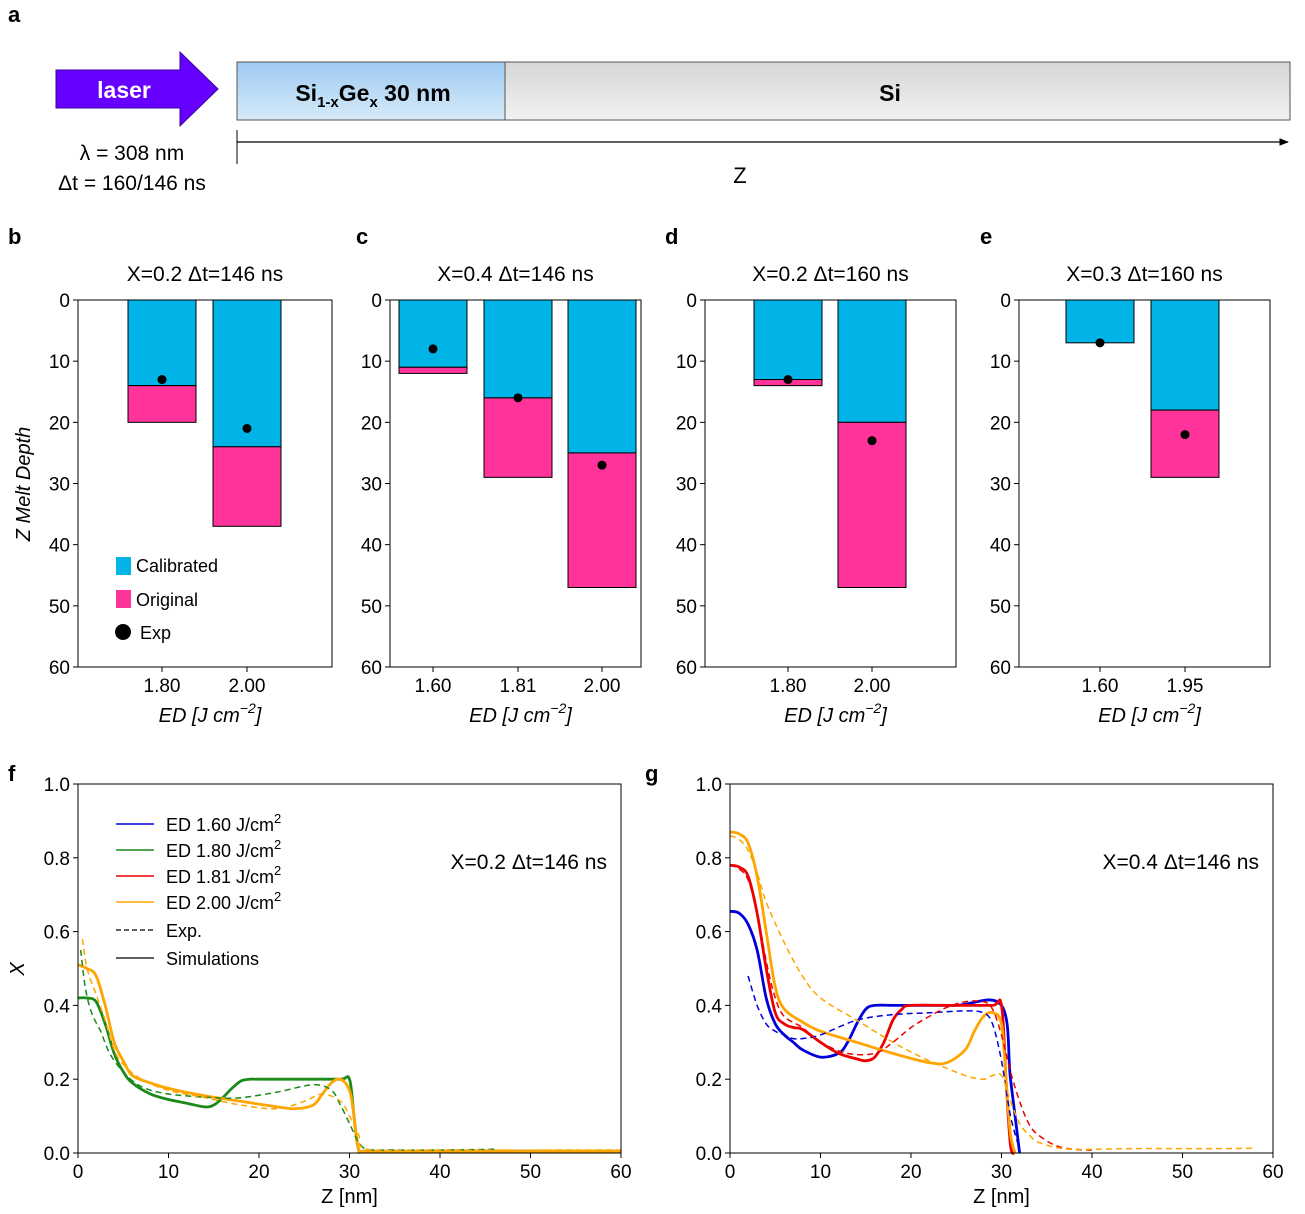  What do you see at coordinates (57, 785) in the screenshot?
I see `y-tick-label-1.0: 1.0` at bounding box center [57, 785].